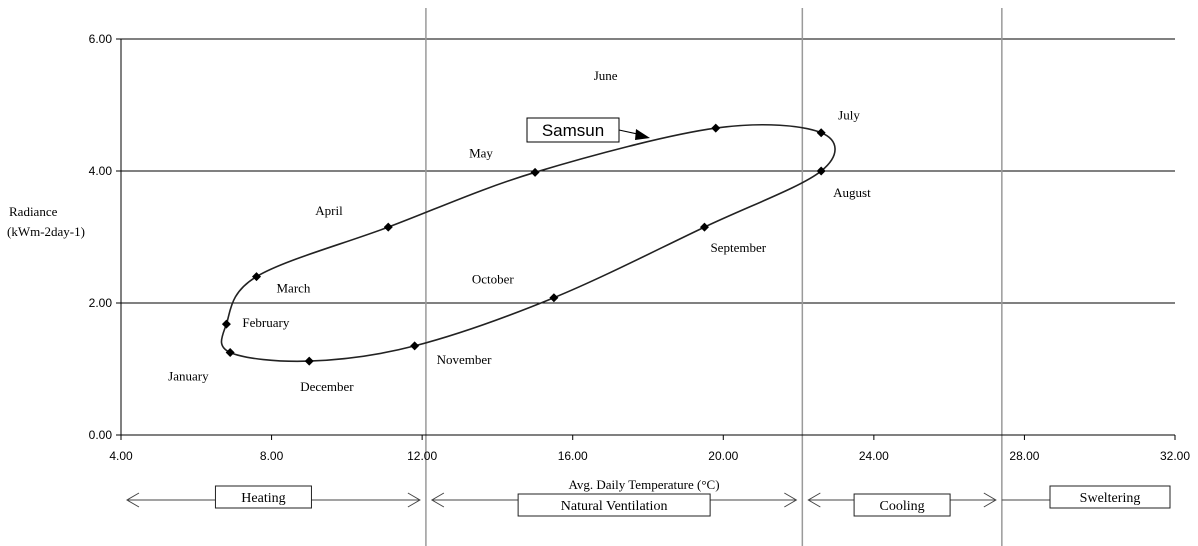 The image size is (1198, 546). Describe the element at coordinates (294, 288) in the screenshot. I see `month-label-march: March` at that location.